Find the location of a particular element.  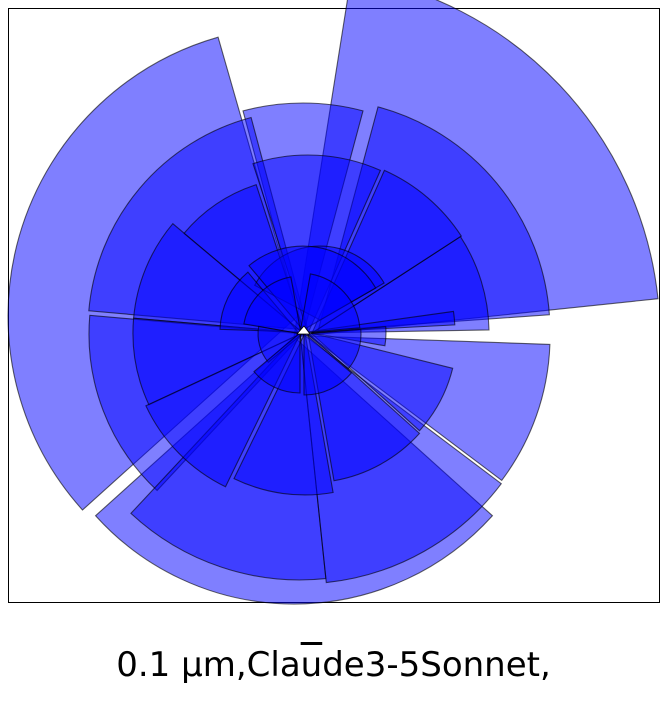

caption-prefix: 0.1 µm,Cla is located at coordinates (208, 665).